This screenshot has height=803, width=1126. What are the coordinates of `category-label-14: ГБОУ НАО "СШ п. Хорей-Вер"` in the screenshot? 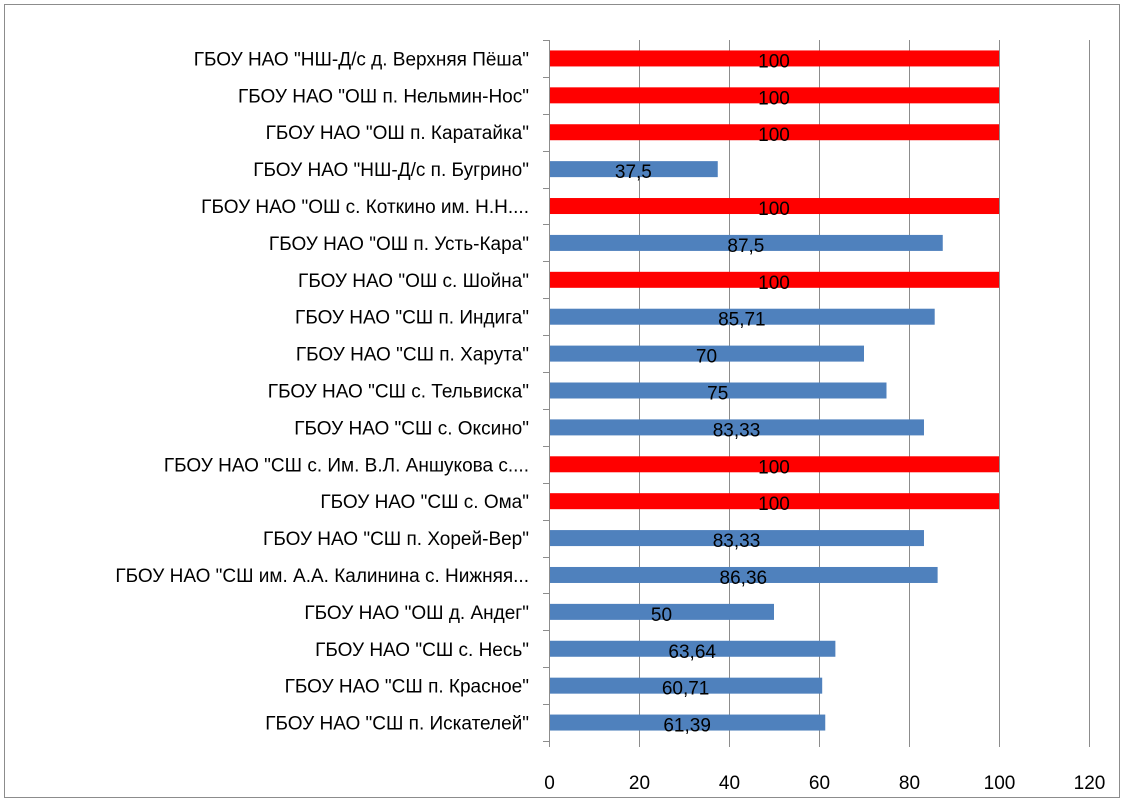 It's located at (396, 539).